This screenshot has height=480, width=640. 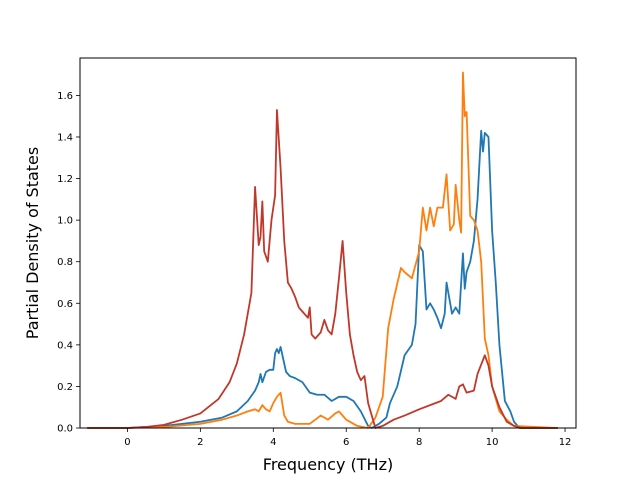 What do you see at coordinates (65, 96) in the screenshot?
I see `y-tick-label: 1.6` at bounding box center [65, 96].